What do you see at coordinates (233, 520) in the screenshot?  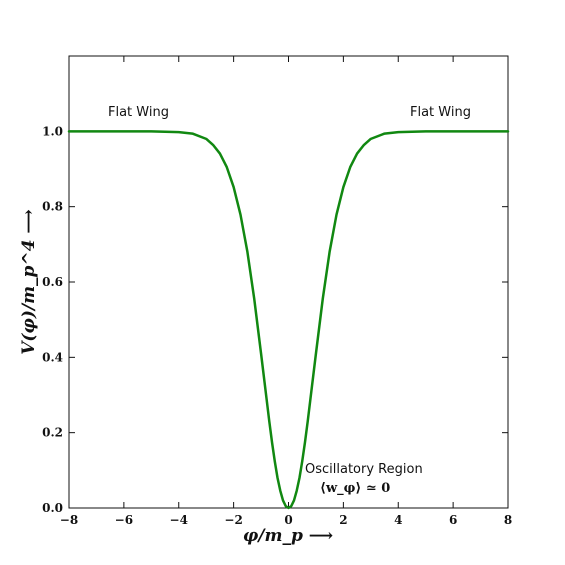 I see `x-tick-label: −2` at bounding box center [233, 520].